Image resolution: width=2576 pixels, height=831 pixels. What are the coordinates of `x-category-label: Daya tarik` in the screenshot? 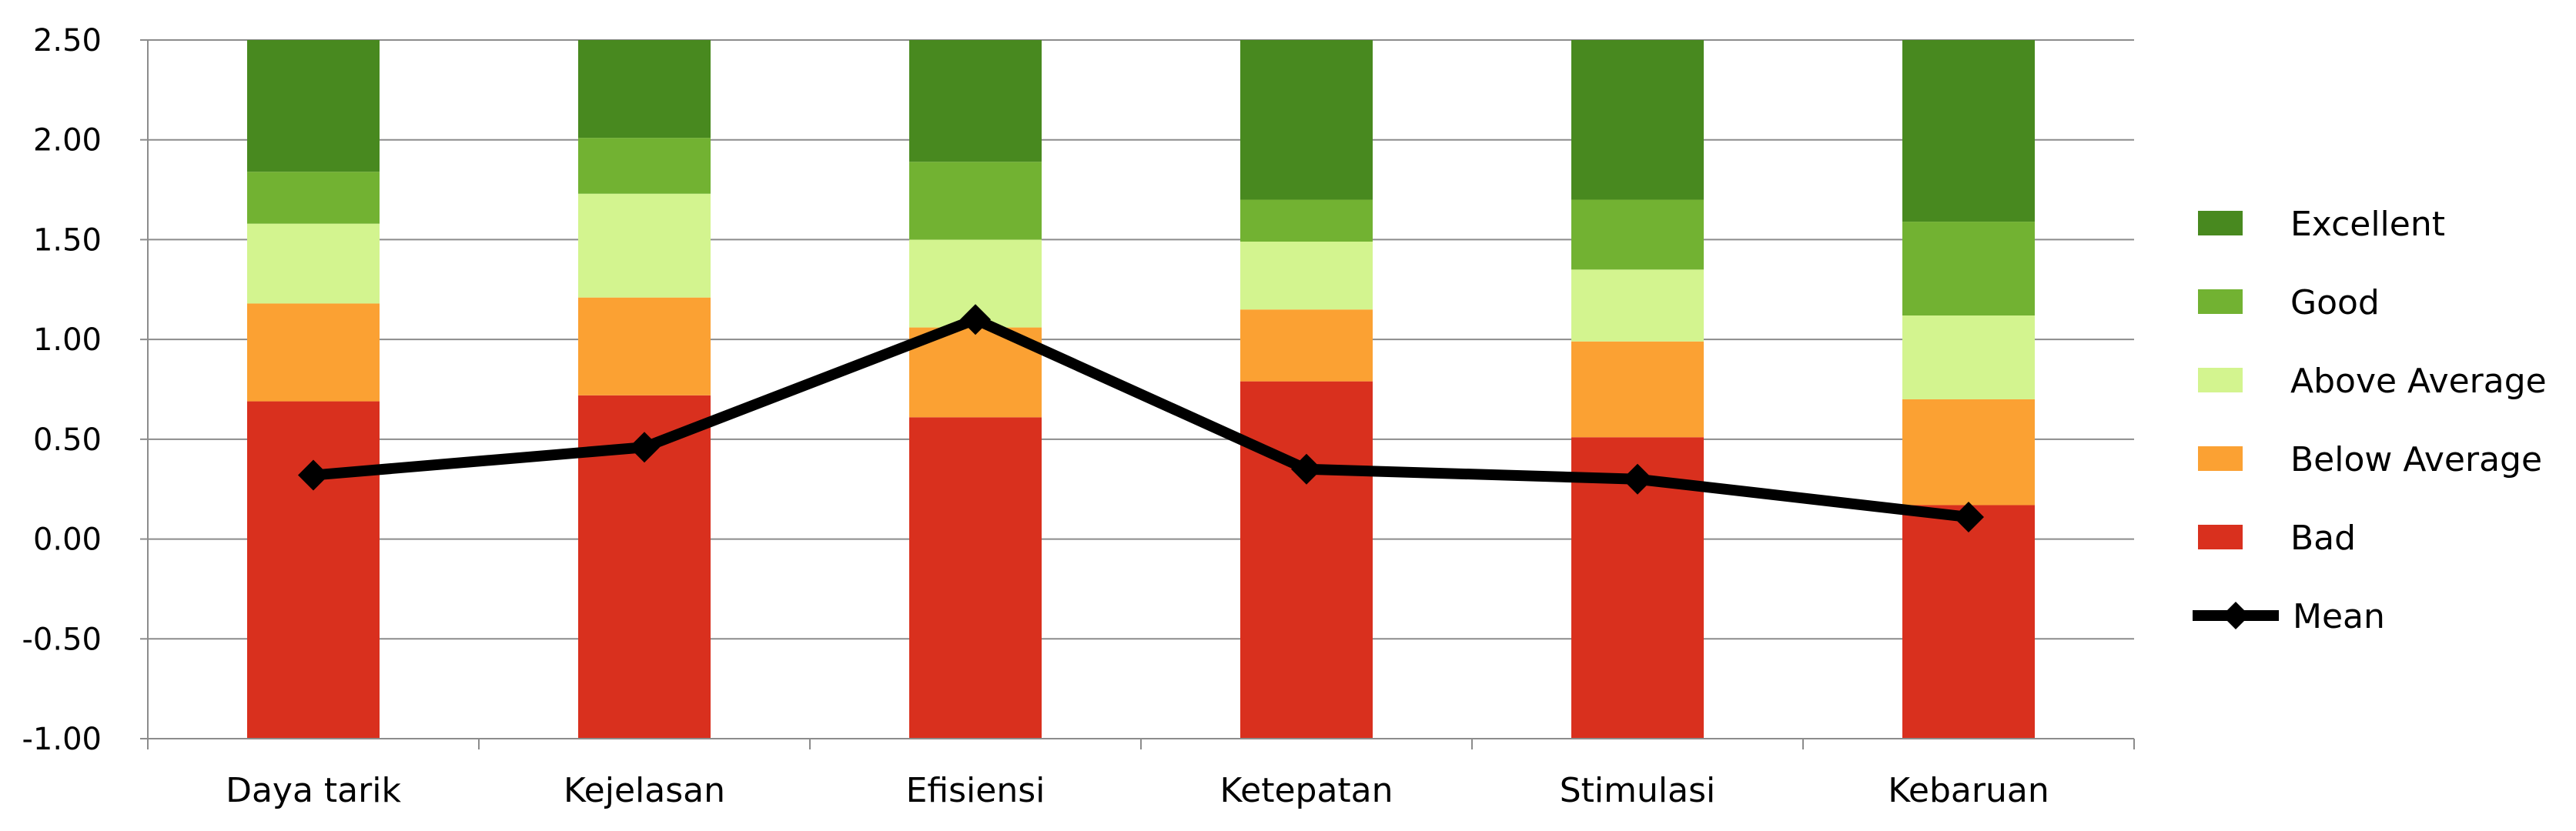 It's located at (313, 790).